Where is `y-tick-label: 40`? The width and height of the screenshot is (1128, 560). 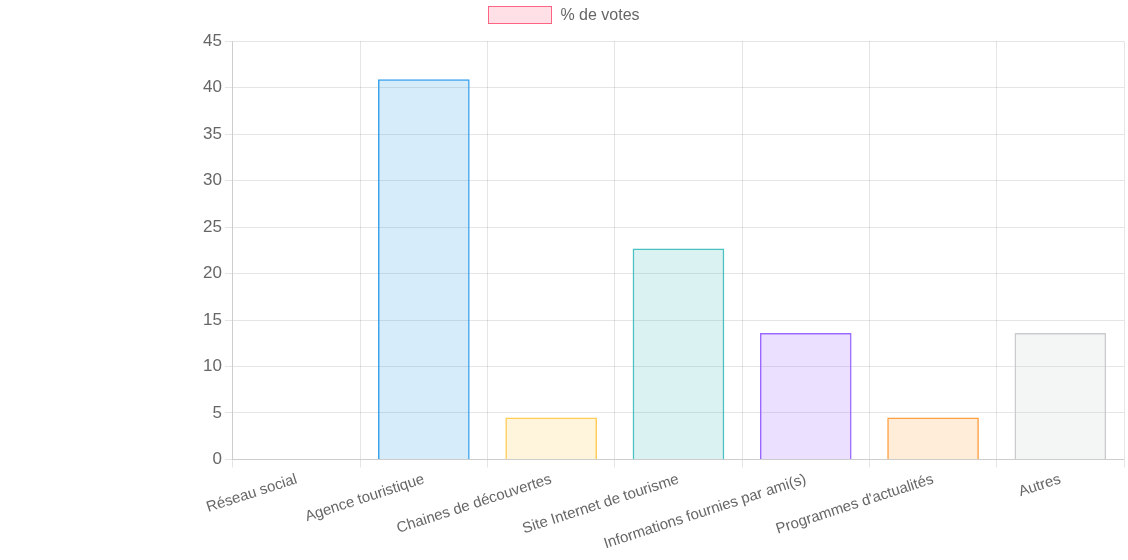 y-tick-label: 40 is located at coordinates (212, 87).